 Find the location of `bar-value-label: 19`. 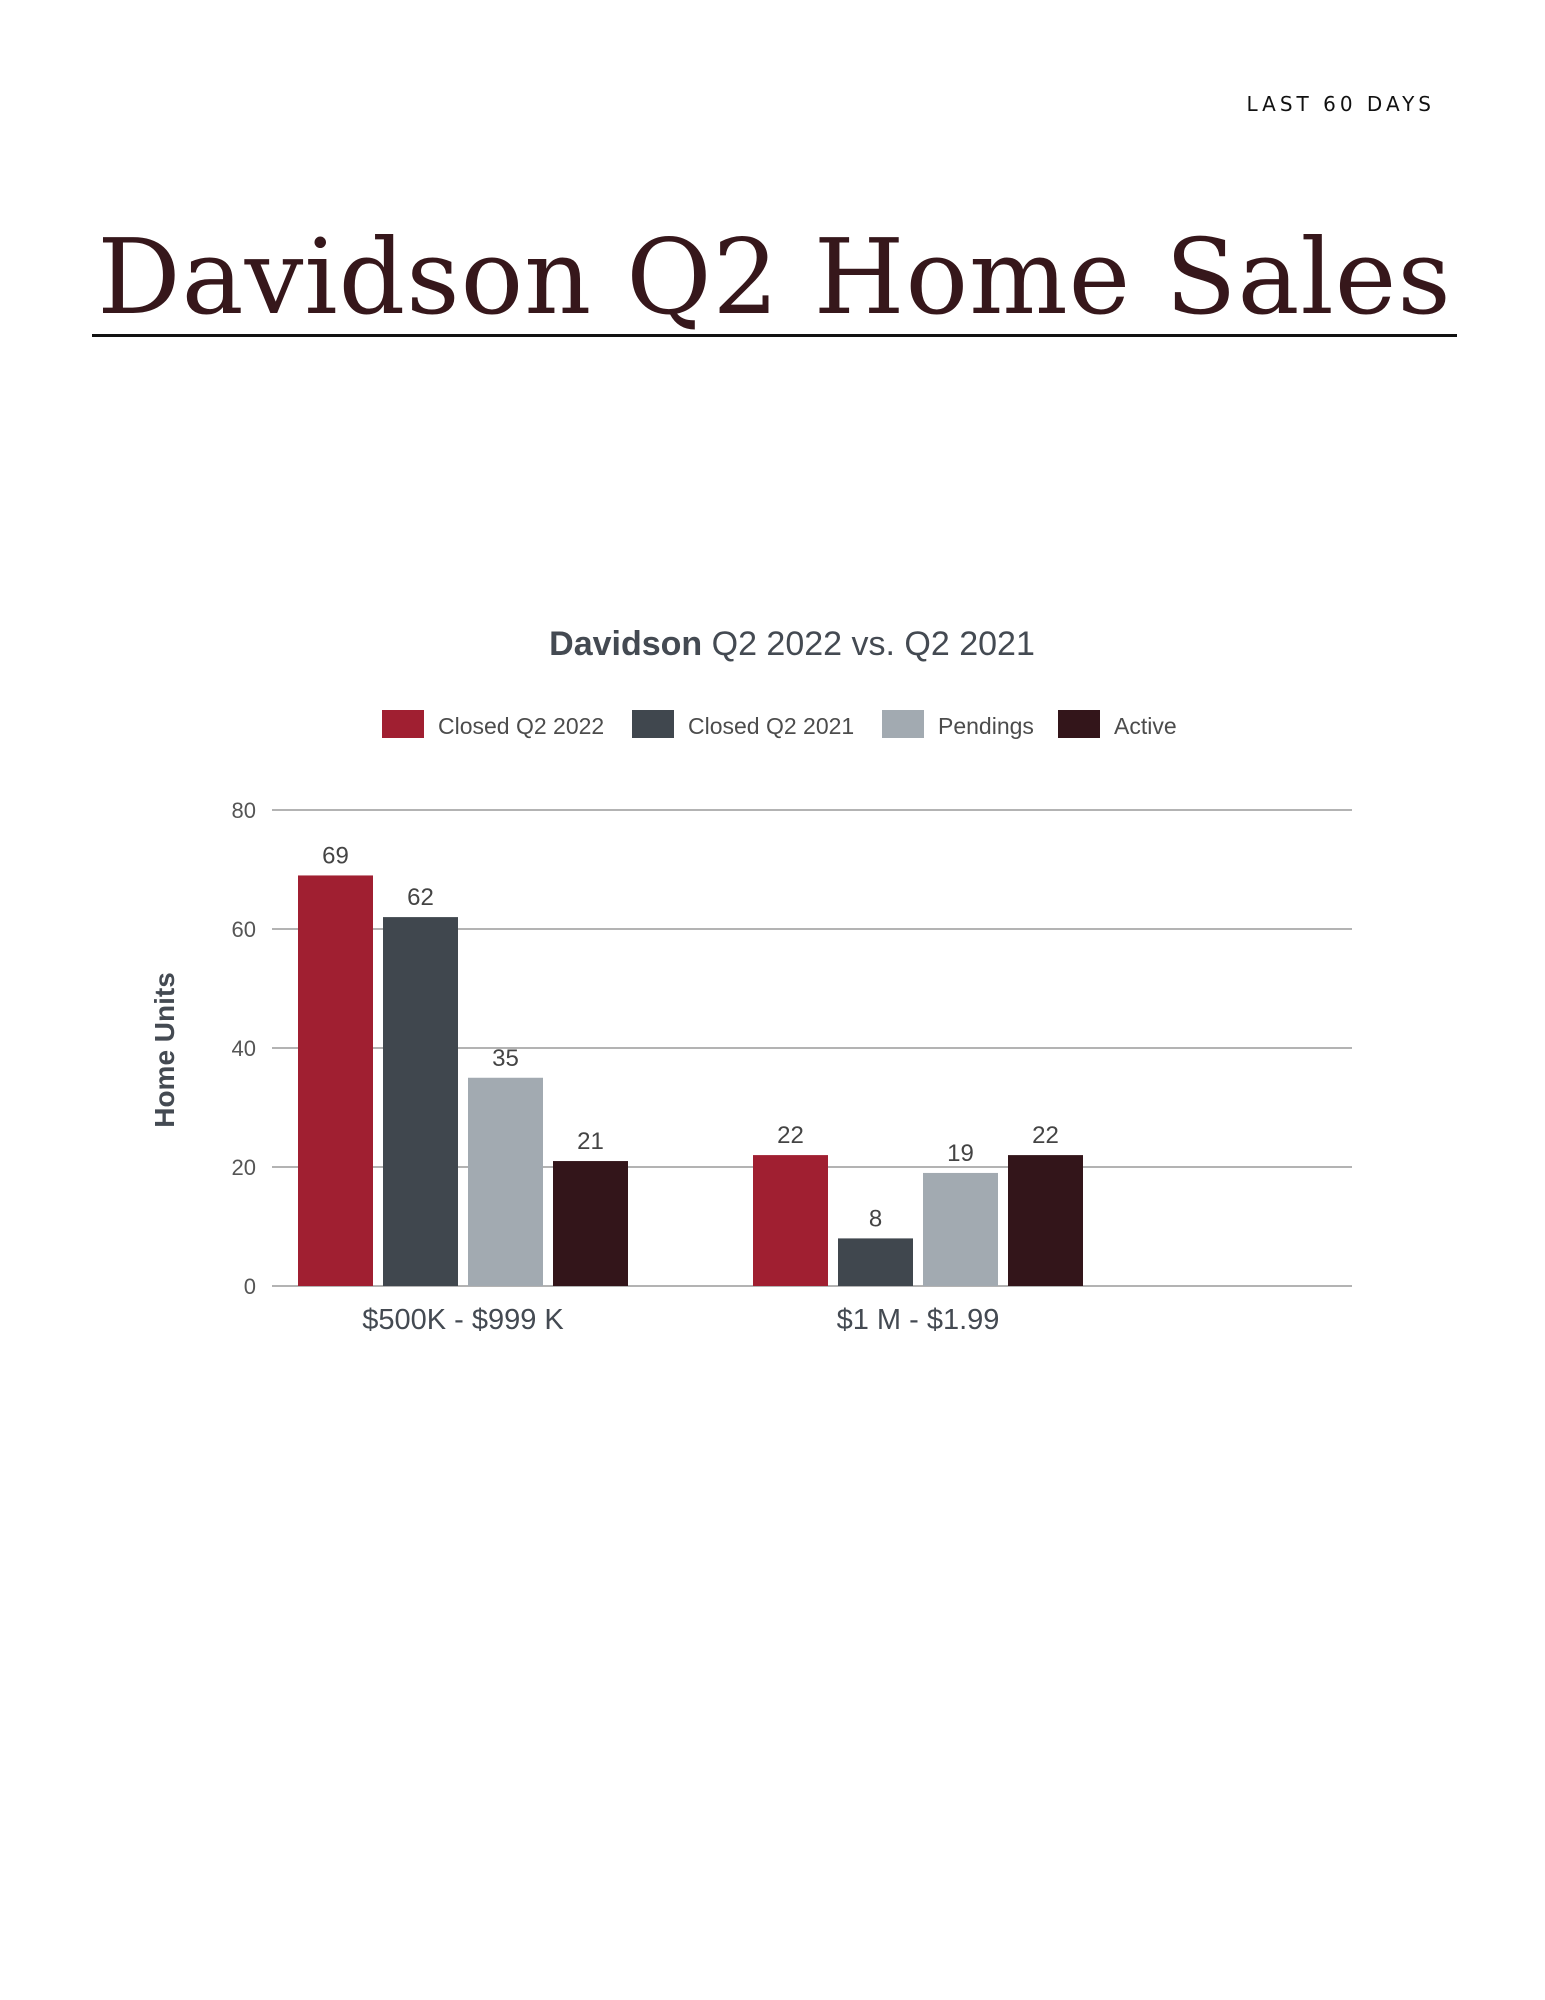

bar-value-label: 19 is located at coordinates (960, 1153).